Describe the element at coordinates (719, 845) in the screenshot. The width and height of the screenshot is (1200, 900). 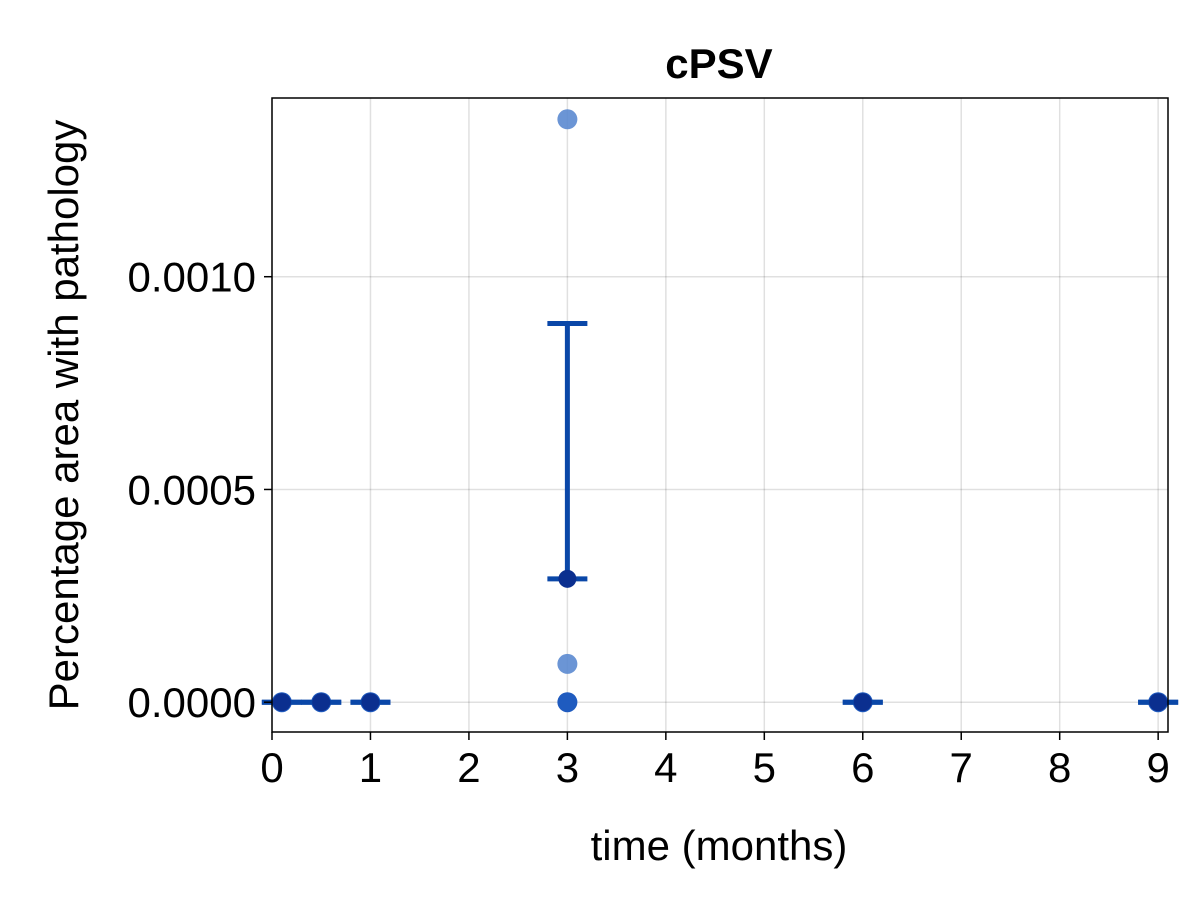
I see `x-axis-label: time (months)` at that location.